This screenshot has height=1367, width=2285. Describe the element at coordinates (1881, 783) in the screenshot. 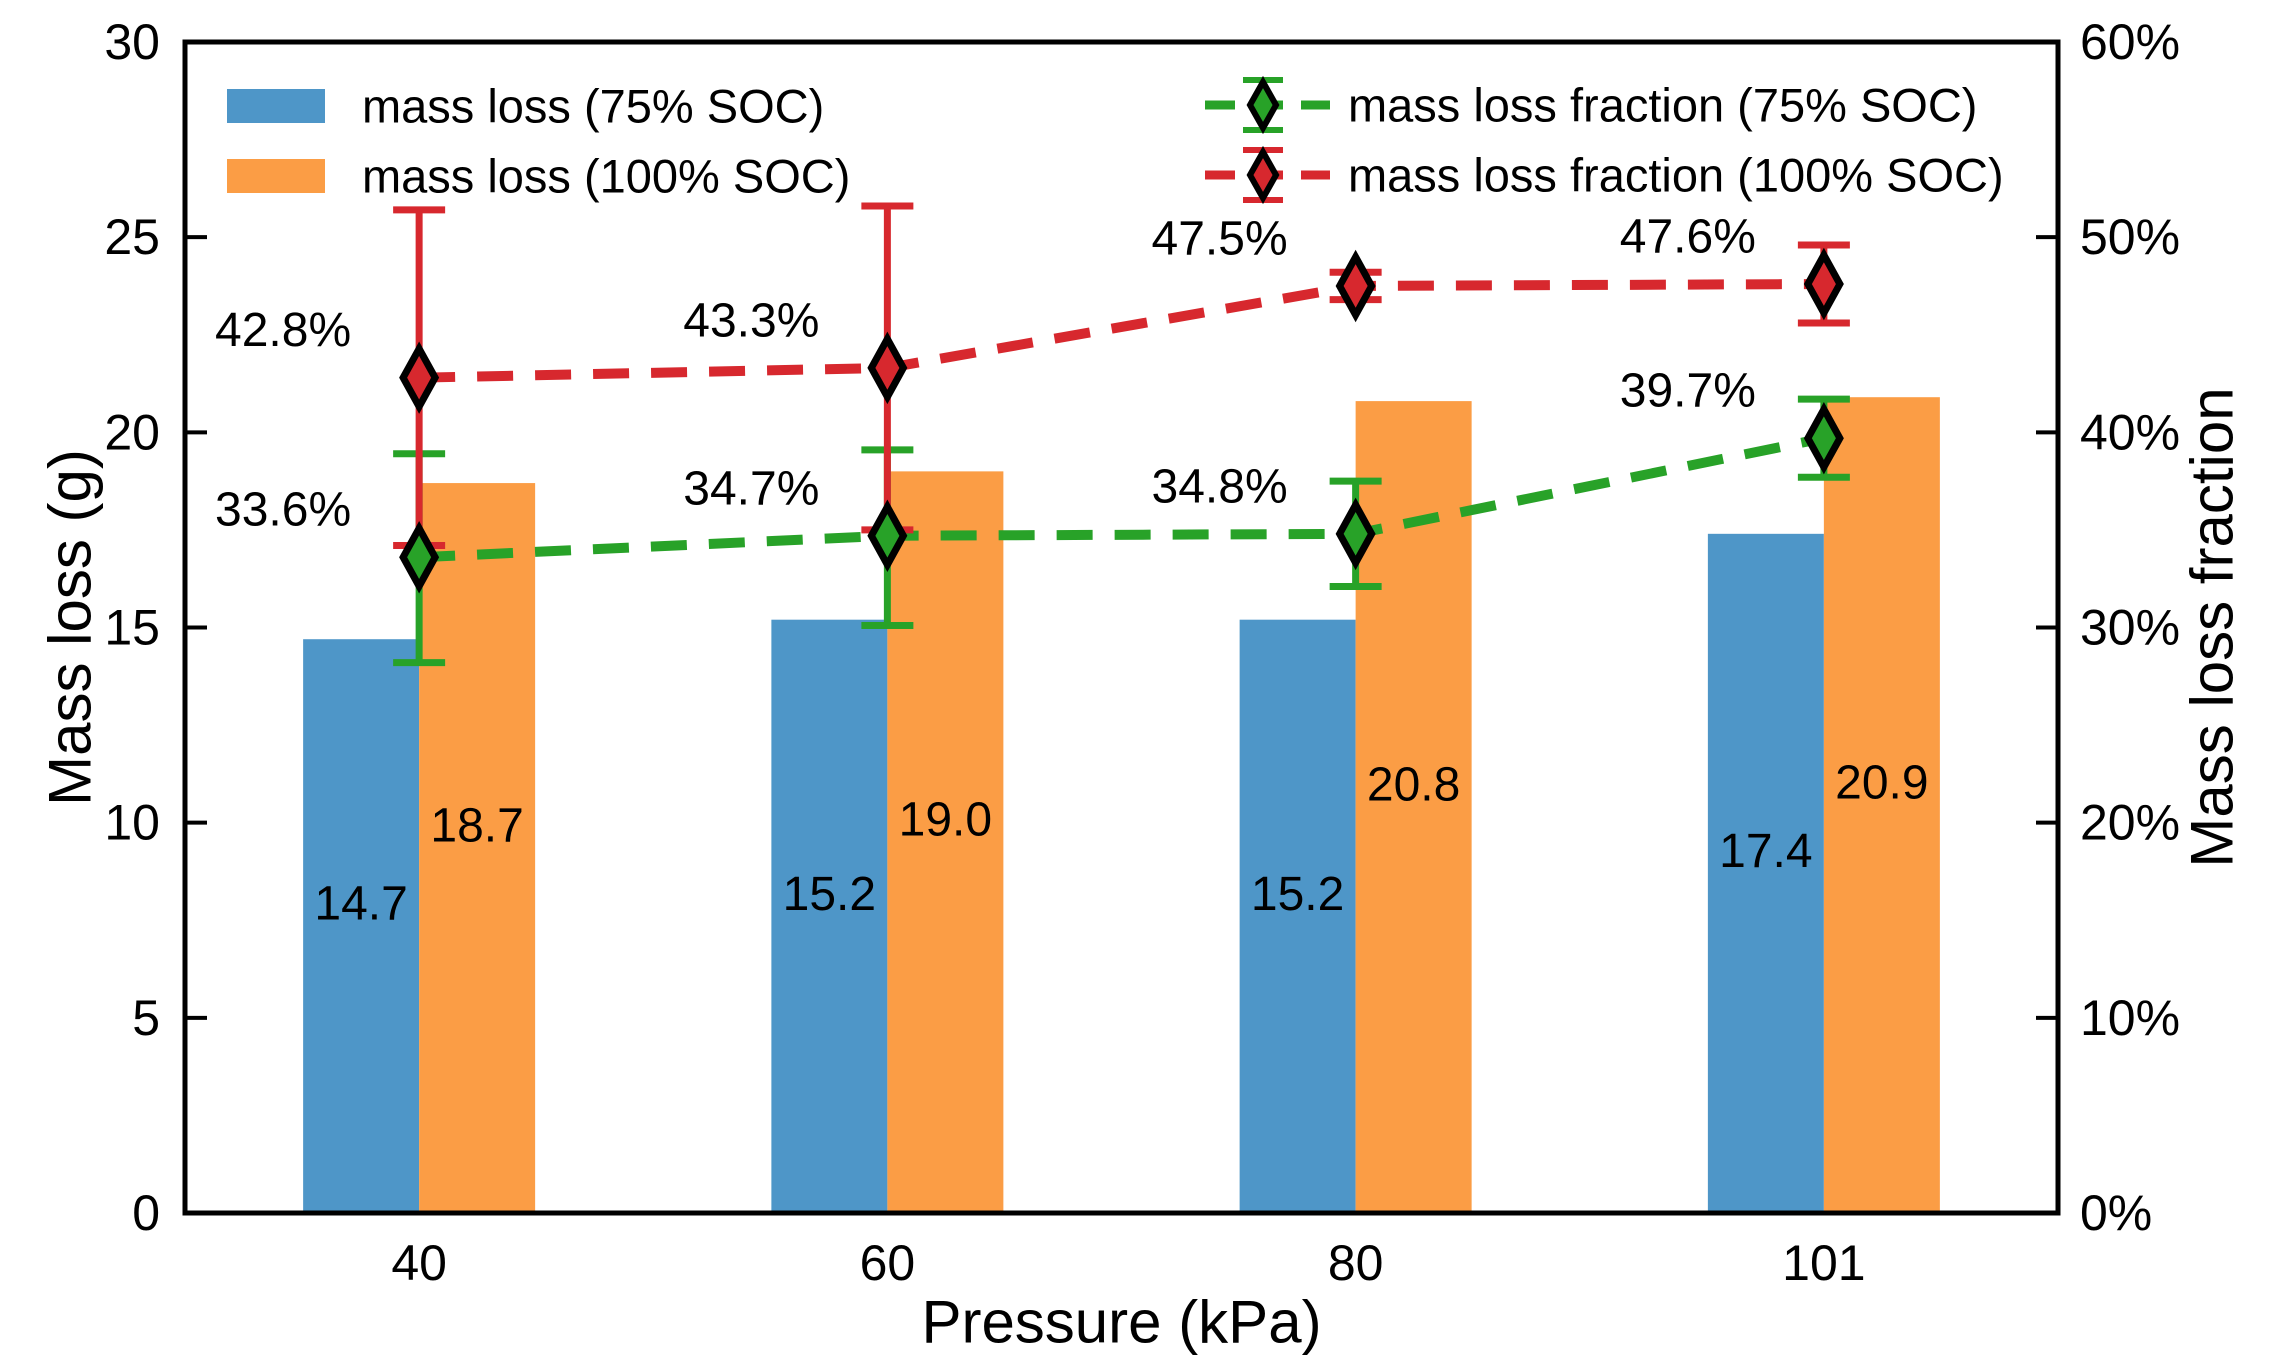

I see `bar-value-label: 20.9` at that location.